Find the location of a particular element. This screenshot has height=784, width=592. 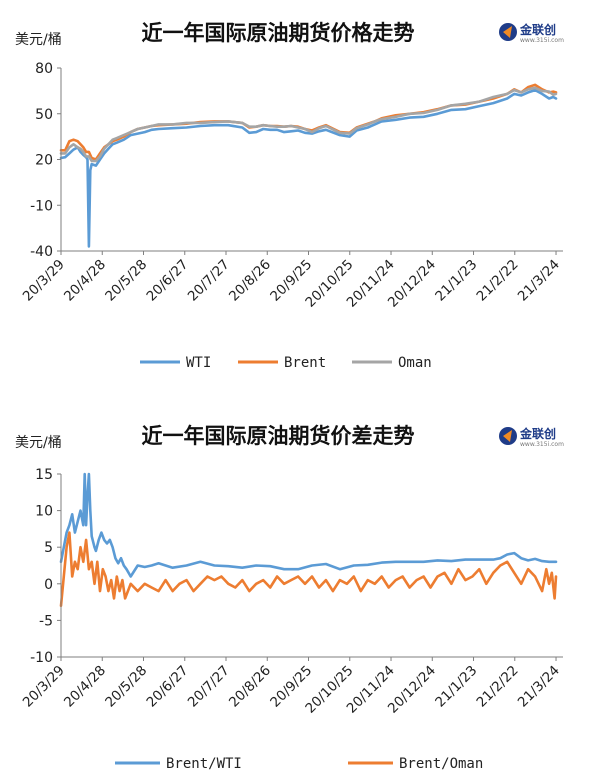

price-series-brent is located at coordinates (308, 122).